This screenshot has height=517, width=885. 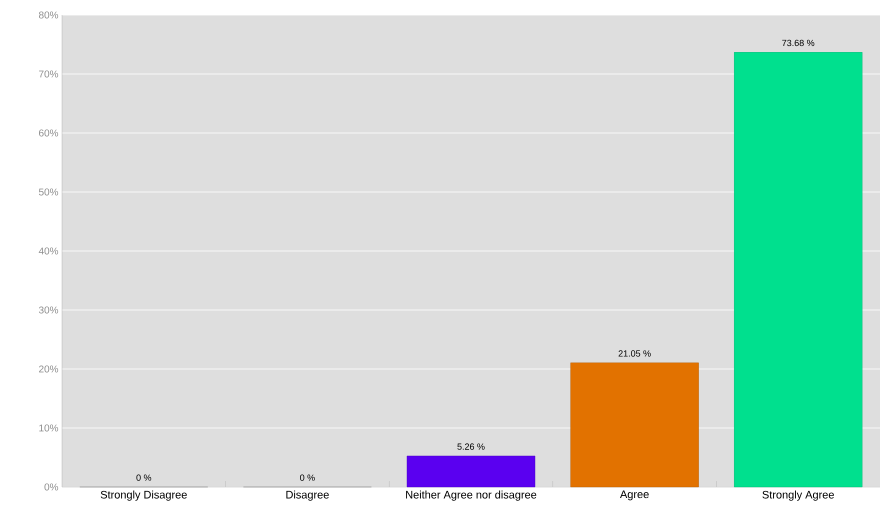 I want to click on x-tick-label: Strongly Disagree, so click(x=143, y=495).